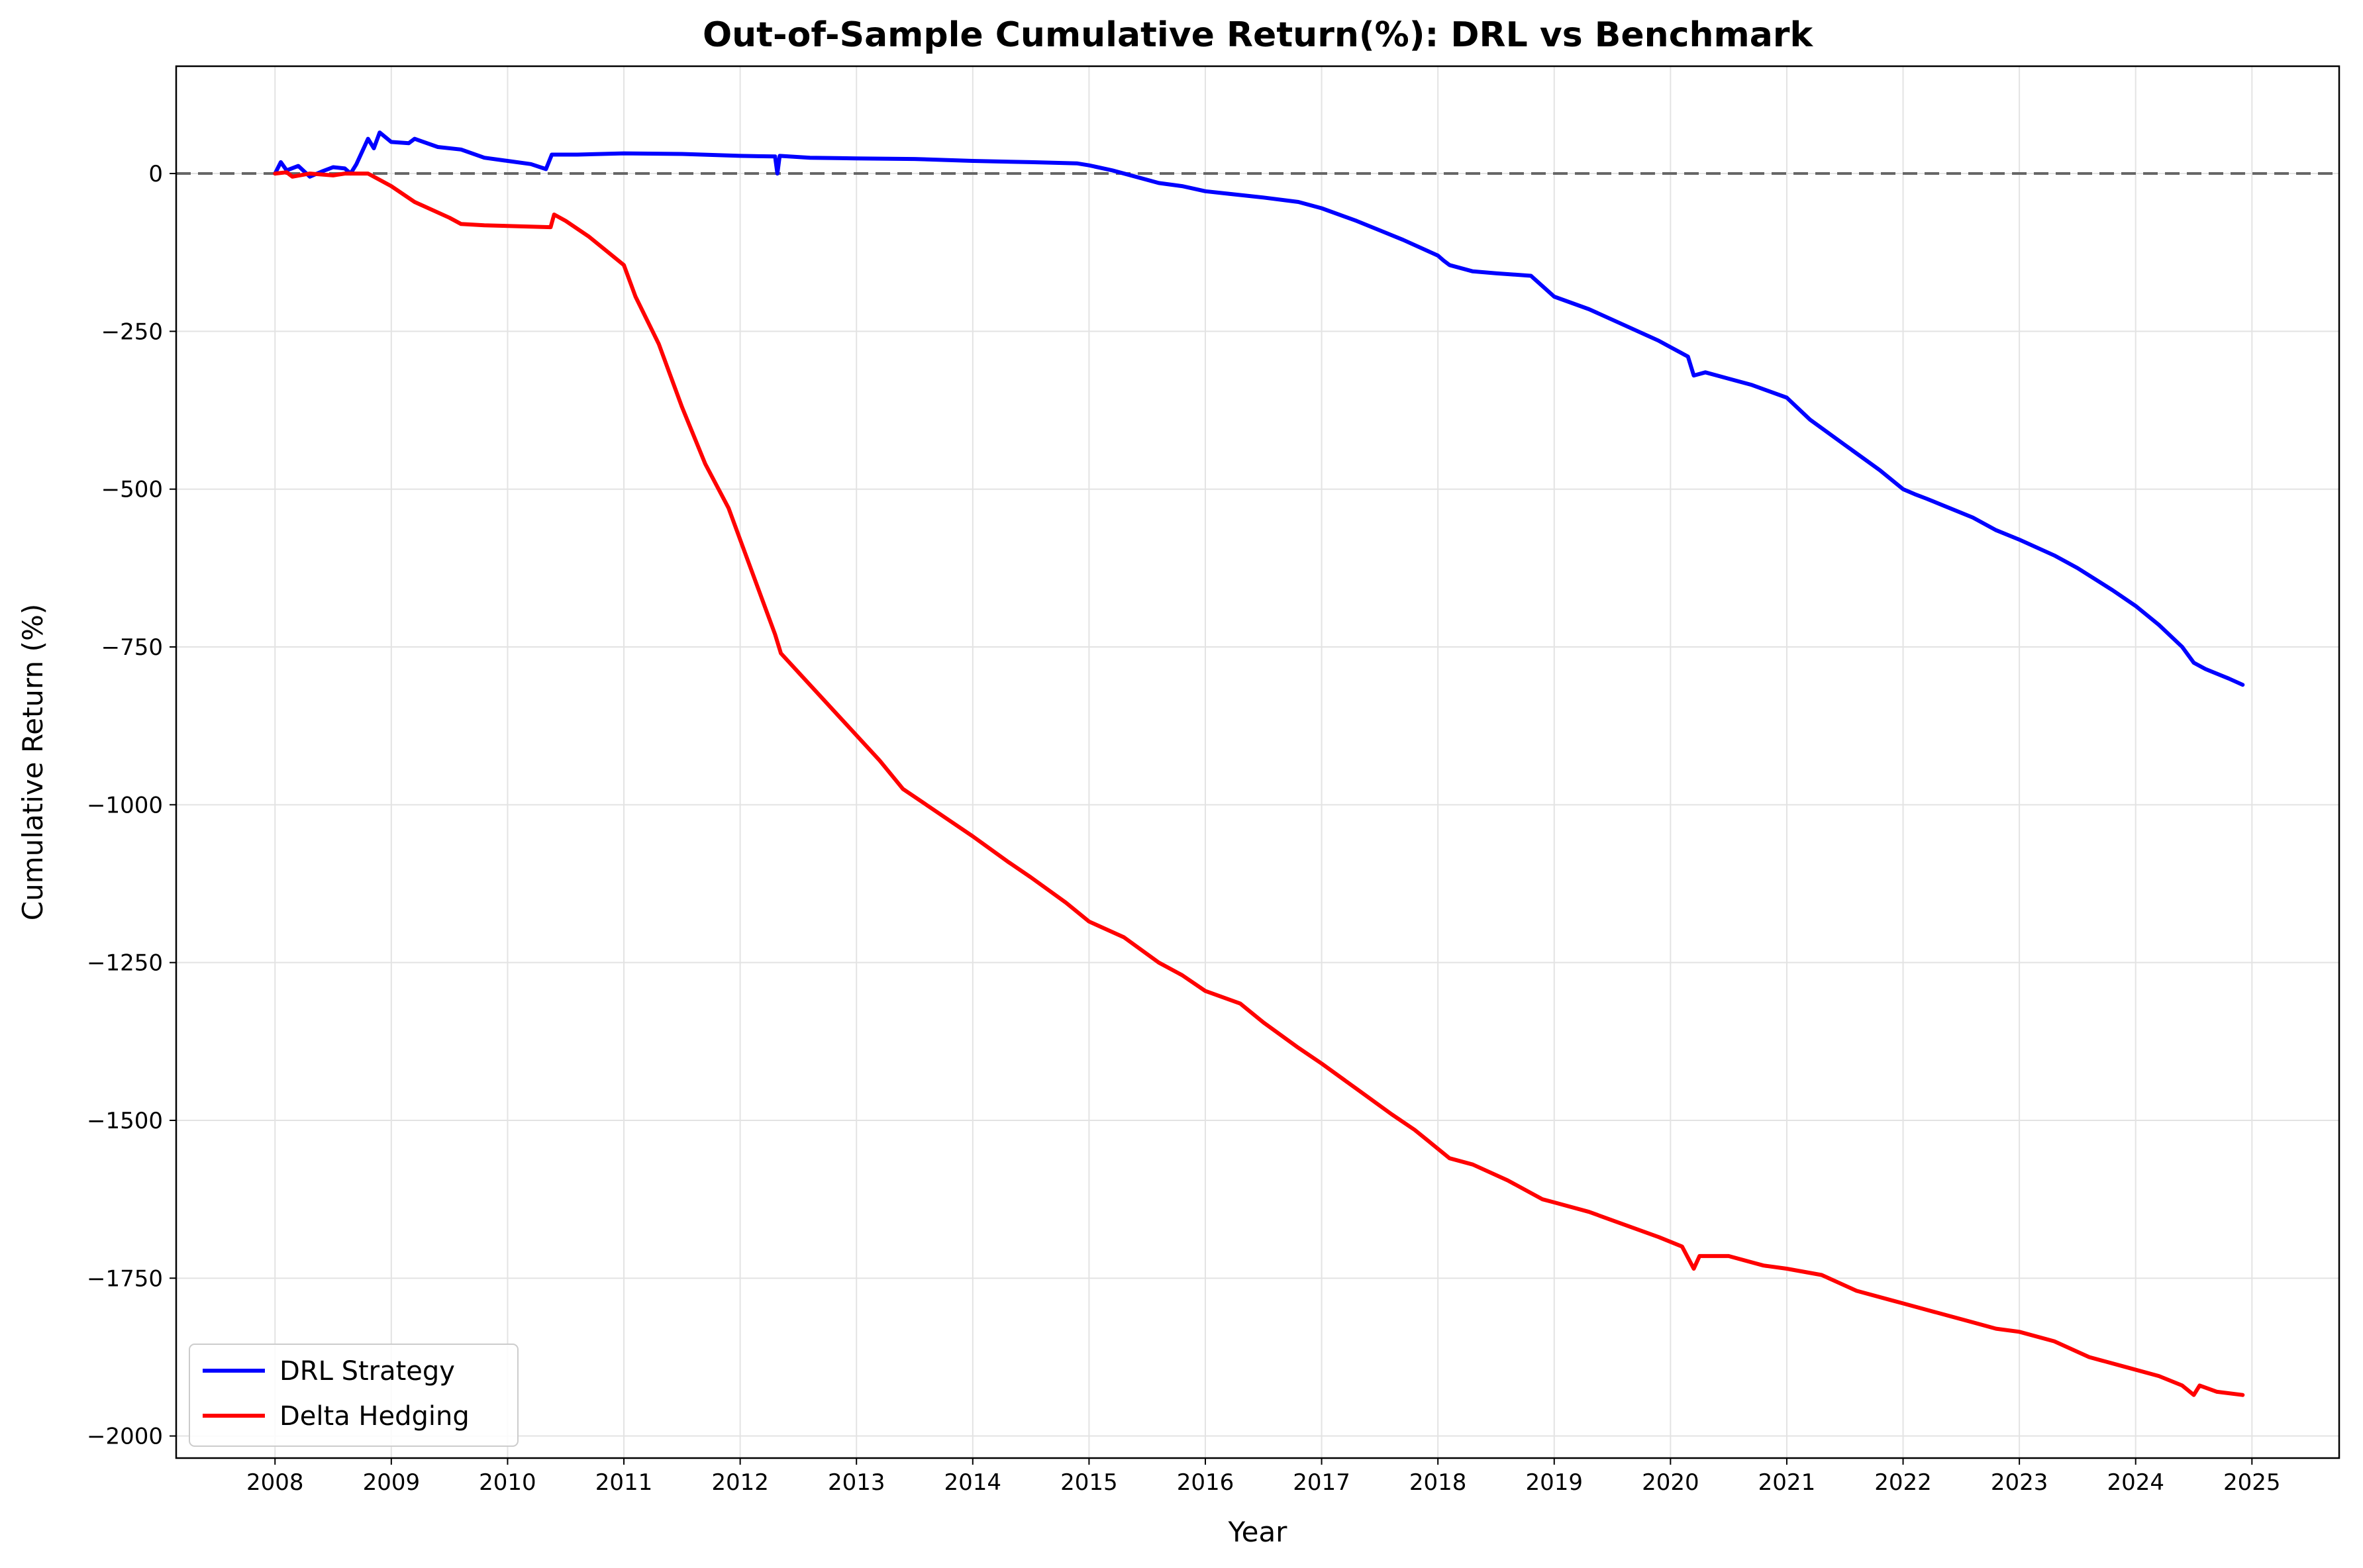 This screenshot has width=2363, height=1568. Describe the element at coordinates (1554, 1482) in the screenshot. I see `x-tick-label: 2019` at that location.